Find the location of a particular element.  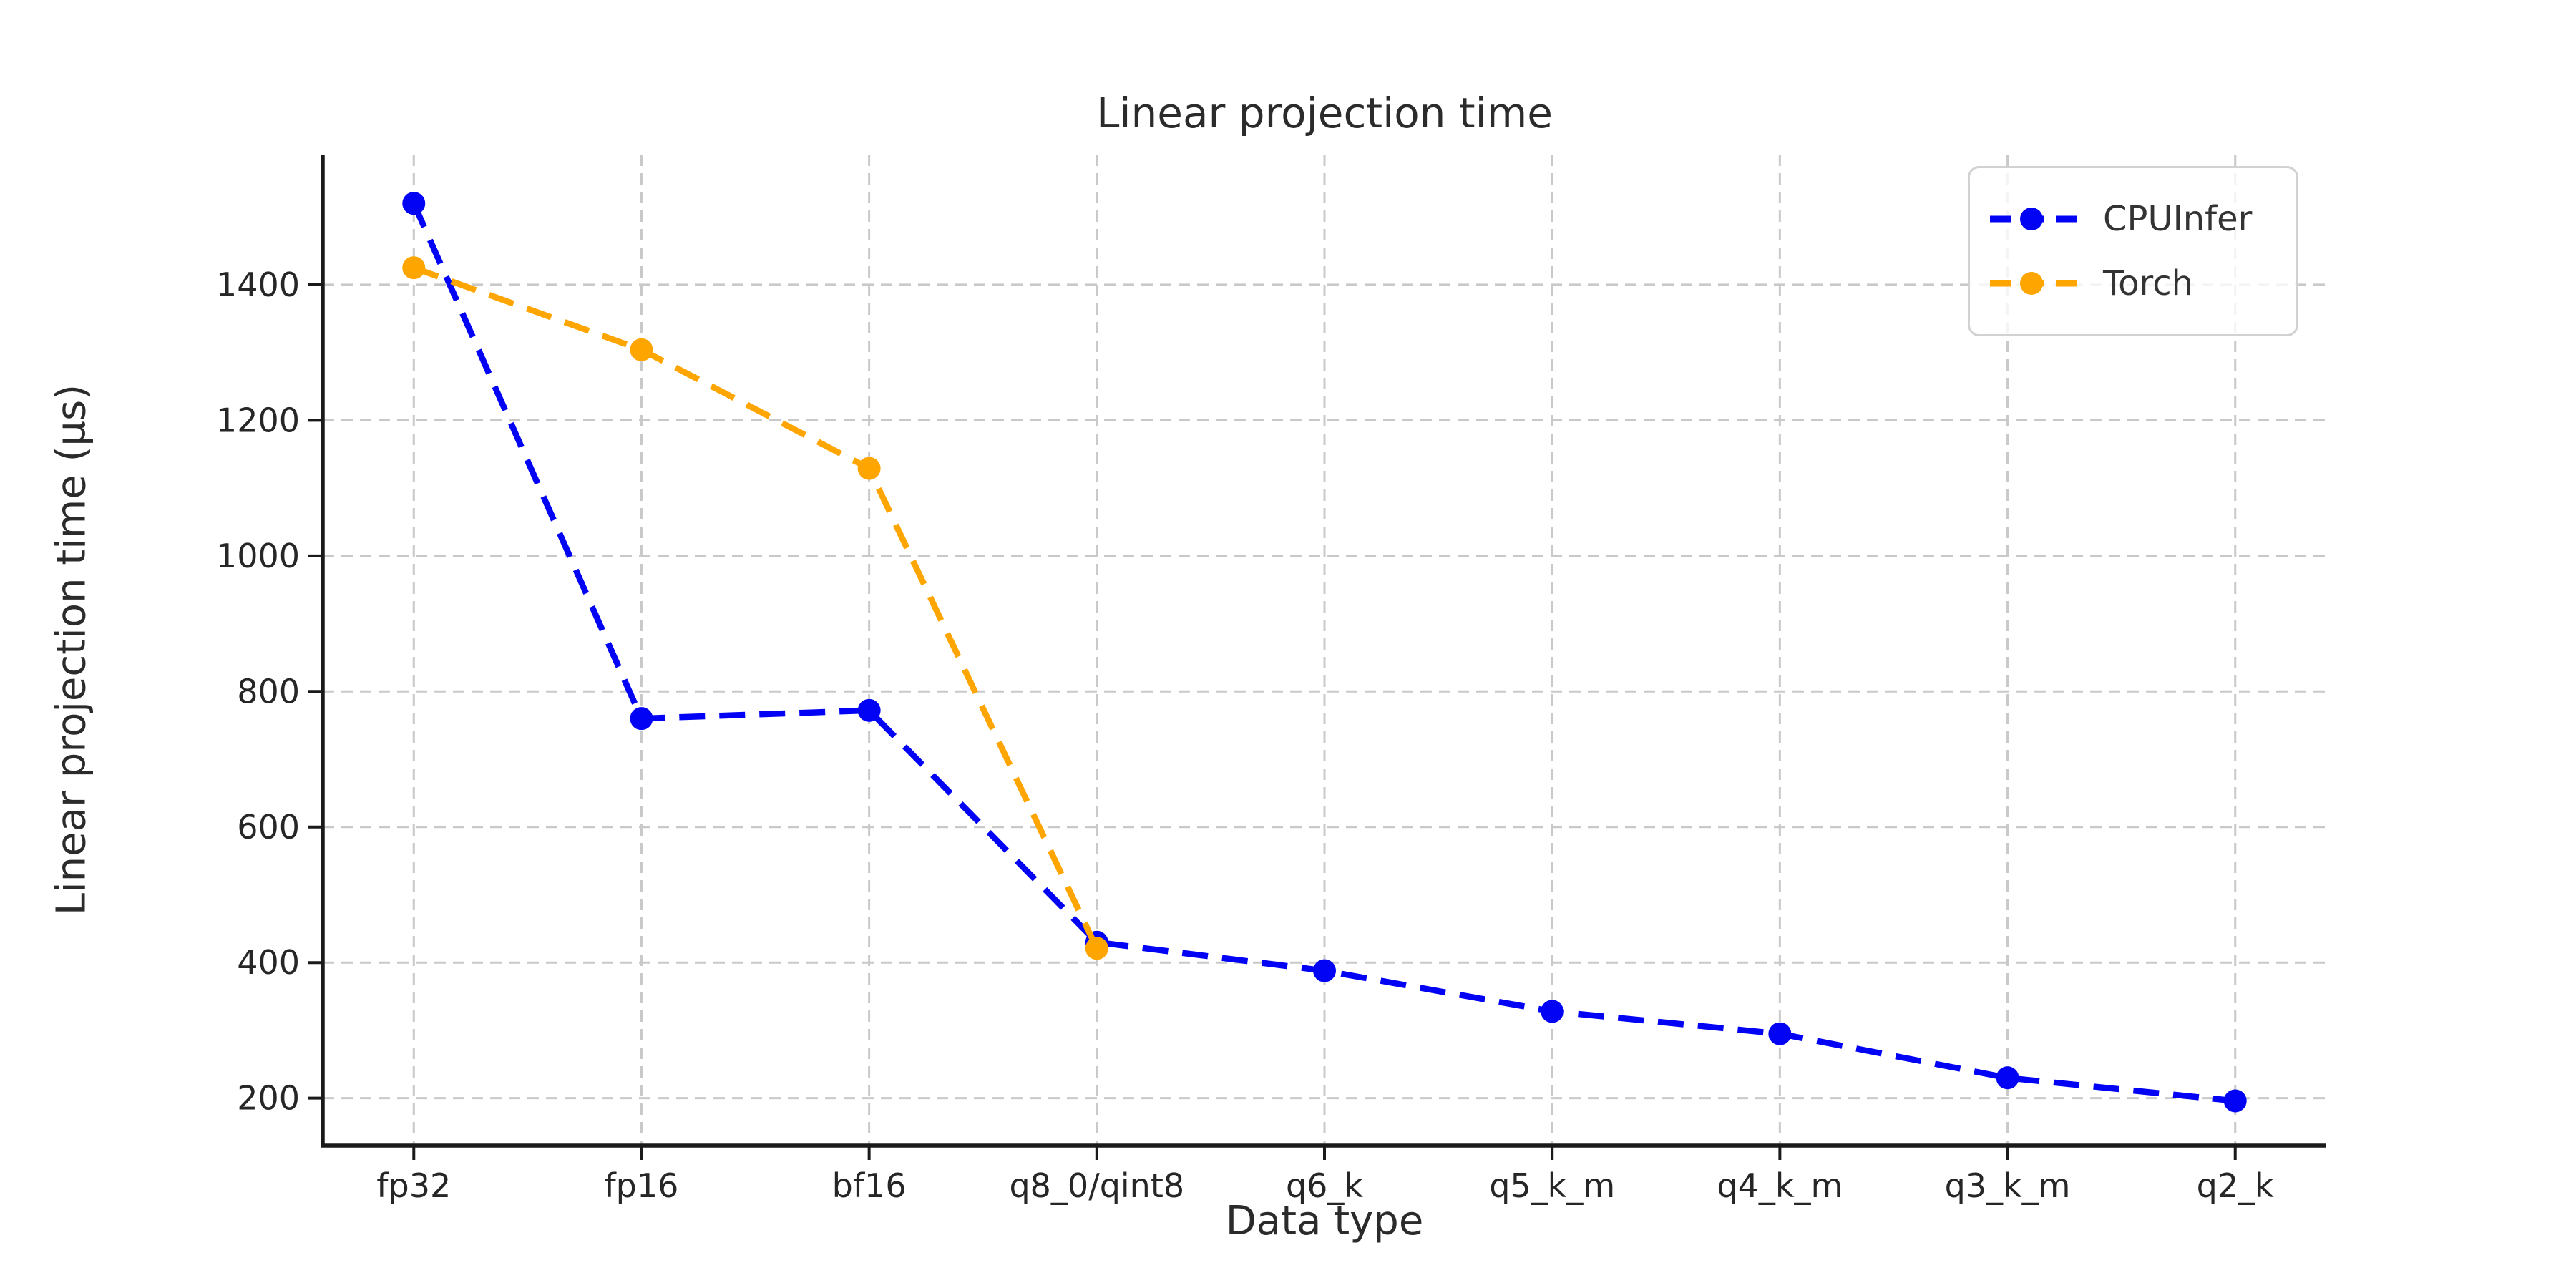

y-tick-label: 200 is located at coordinates (268, 1098).